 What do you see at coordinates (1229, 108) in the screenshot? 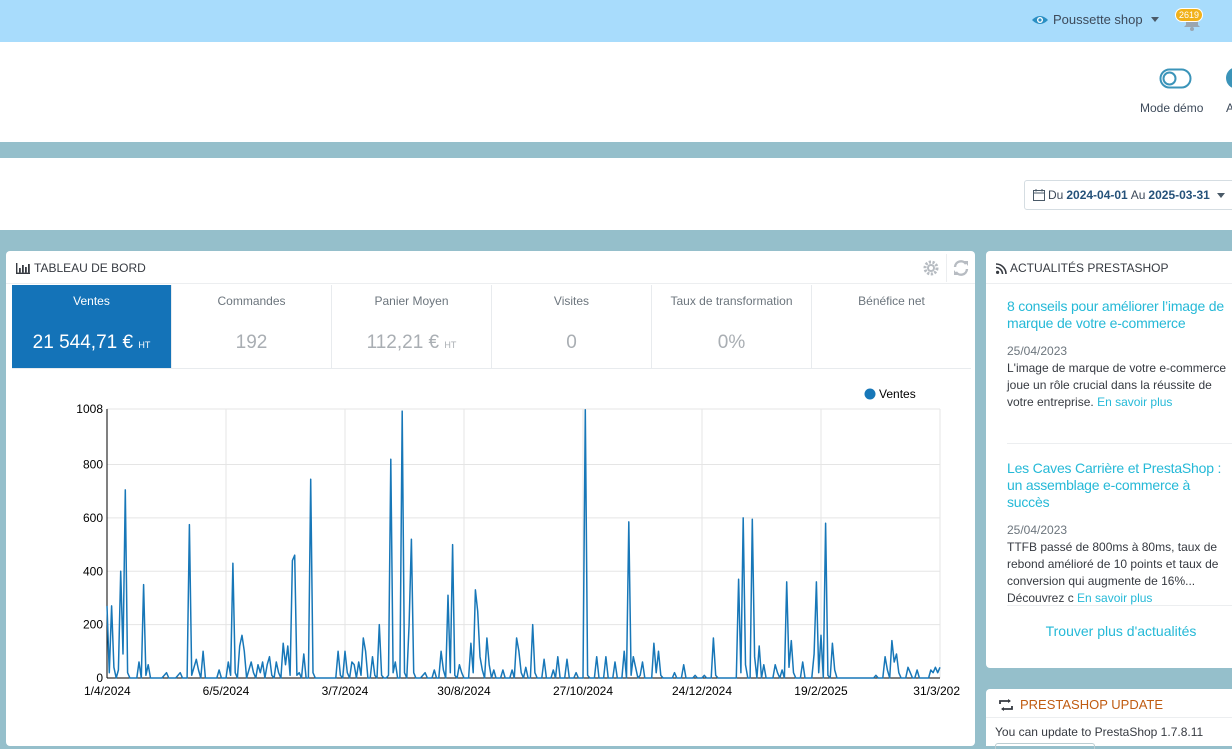
I see `header-action-label: A` at bounding box center [1229, 108].